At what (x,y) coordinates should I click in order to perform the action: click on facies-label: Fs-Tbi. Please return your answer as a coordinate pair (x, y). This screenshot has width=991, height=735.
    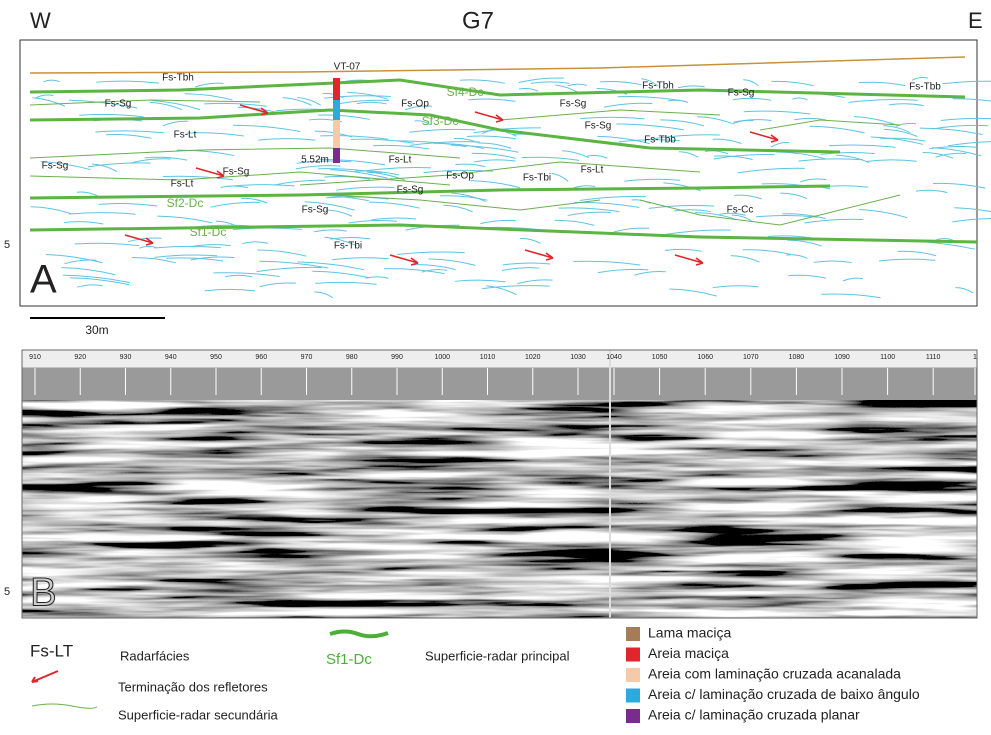
    Looking at the image, I should click on (348, 246).